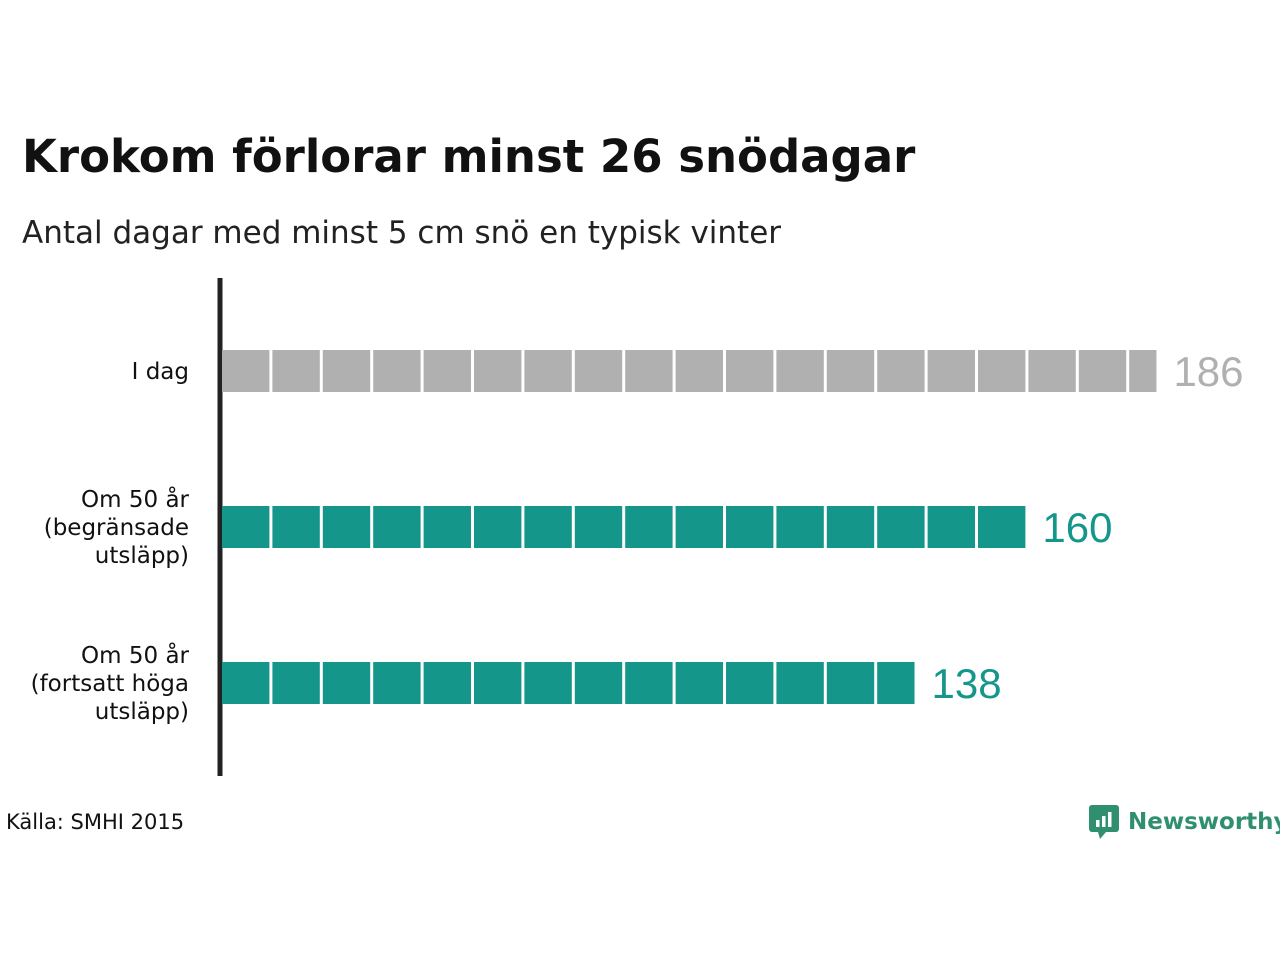 This screenshot has width=1280, height=960. Describe the element at coordinates (117, 527) in the screenshot. I see `category-label: Om 50 år (begränsade utsläpp)` at that location.